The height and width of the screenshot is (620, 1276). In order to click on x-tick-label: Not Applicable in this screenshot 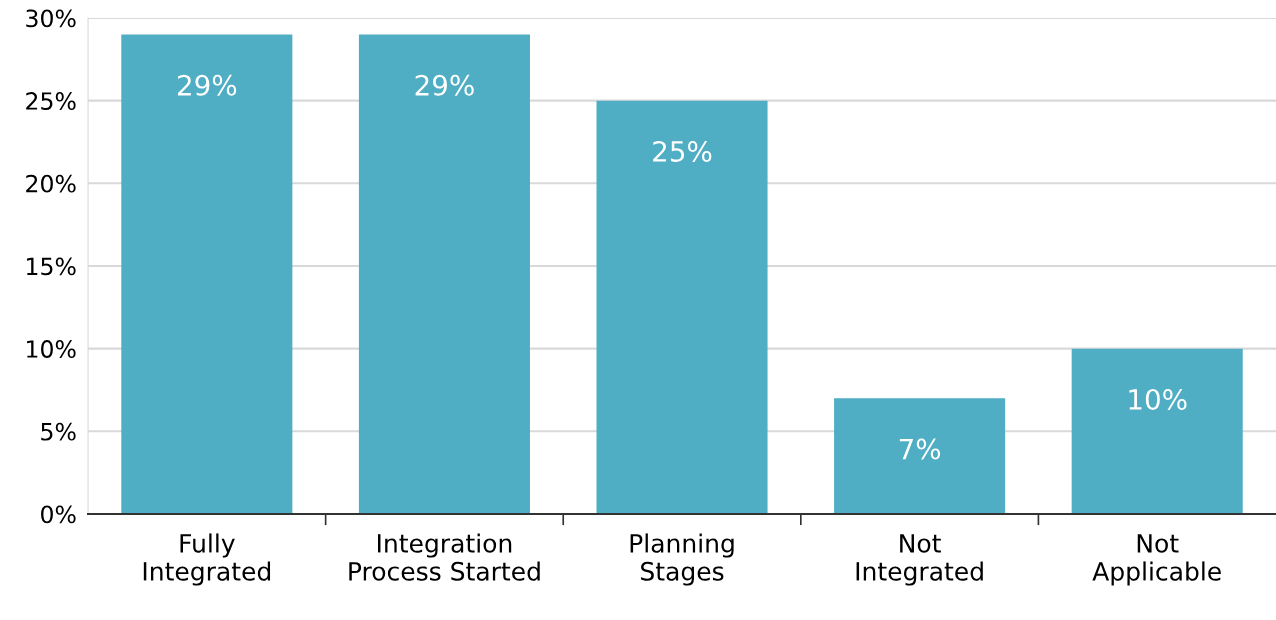, I will do `click(1156, 560)`.